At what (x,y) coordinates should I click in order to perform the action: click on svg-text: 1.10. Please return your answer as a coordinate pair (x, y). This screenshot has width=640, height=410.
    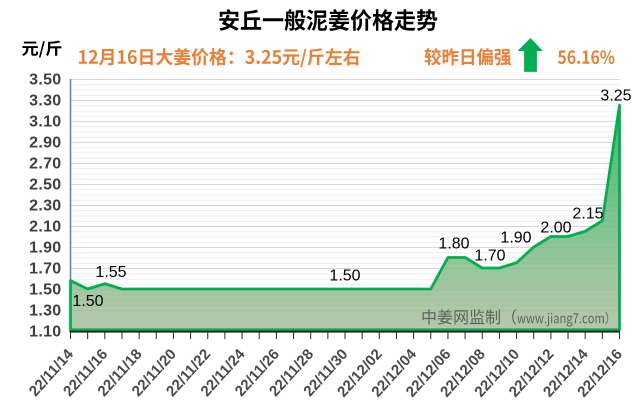
    Looking at the image, I should click on (45, 332).